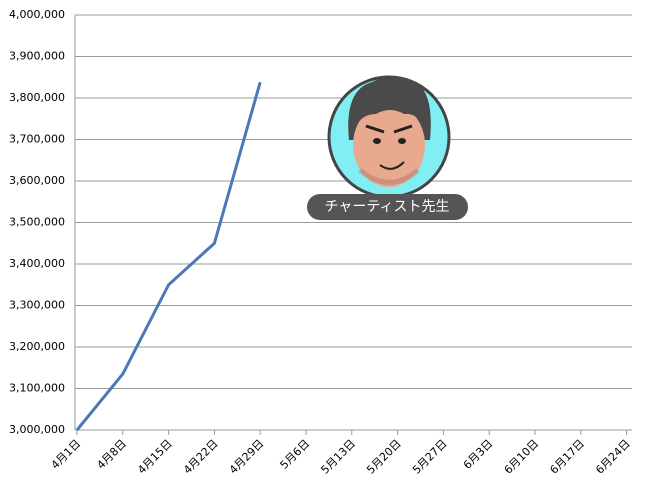 Image resolution: width=655 pixels, height=493 pixels. What do you see at coordinates (37, 222) in the screenshot?
I see `y-tick-label: 3,500,000` at bounding box center [37, 222].